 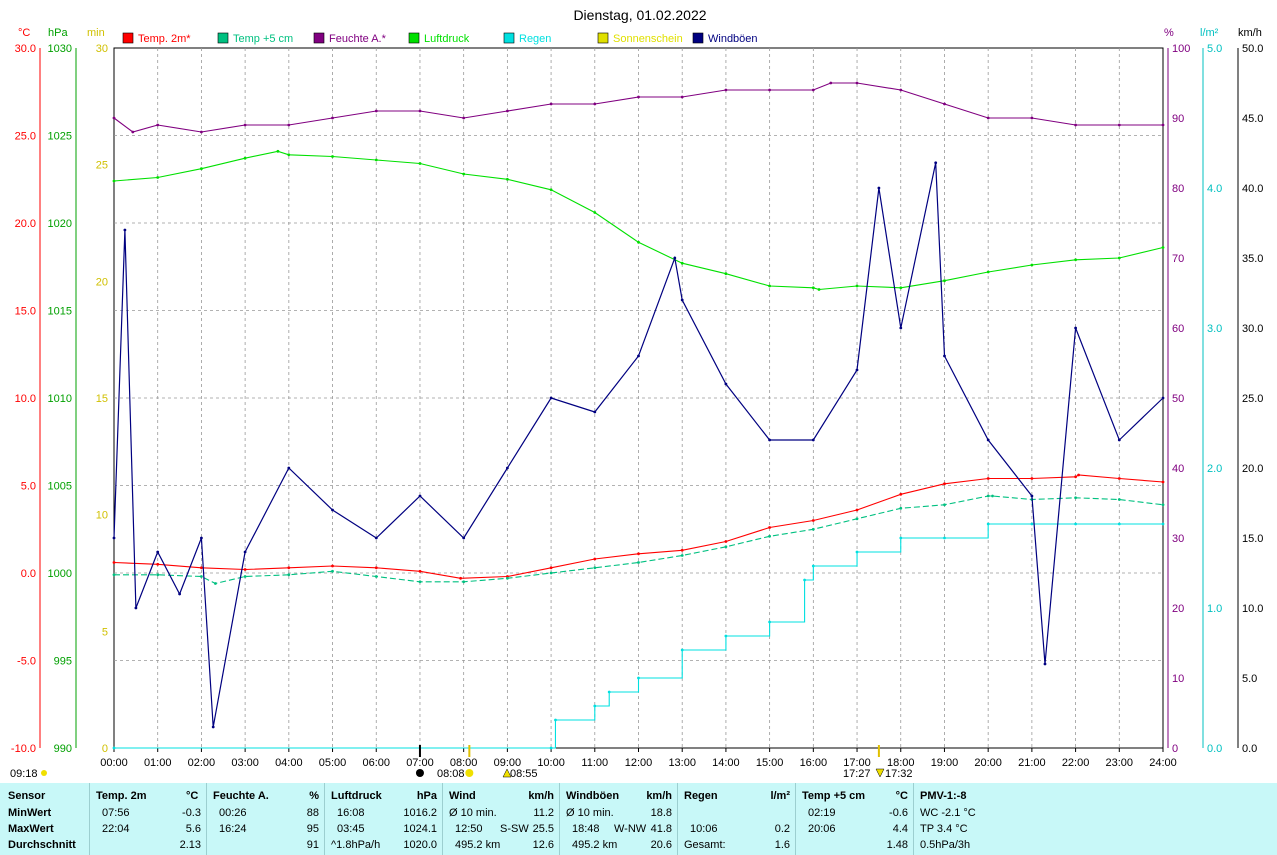 What do you see at coordinates (1178, 469) in the screenshot?
I see `percent-tick: 40` at bounding box center [1178, 469].